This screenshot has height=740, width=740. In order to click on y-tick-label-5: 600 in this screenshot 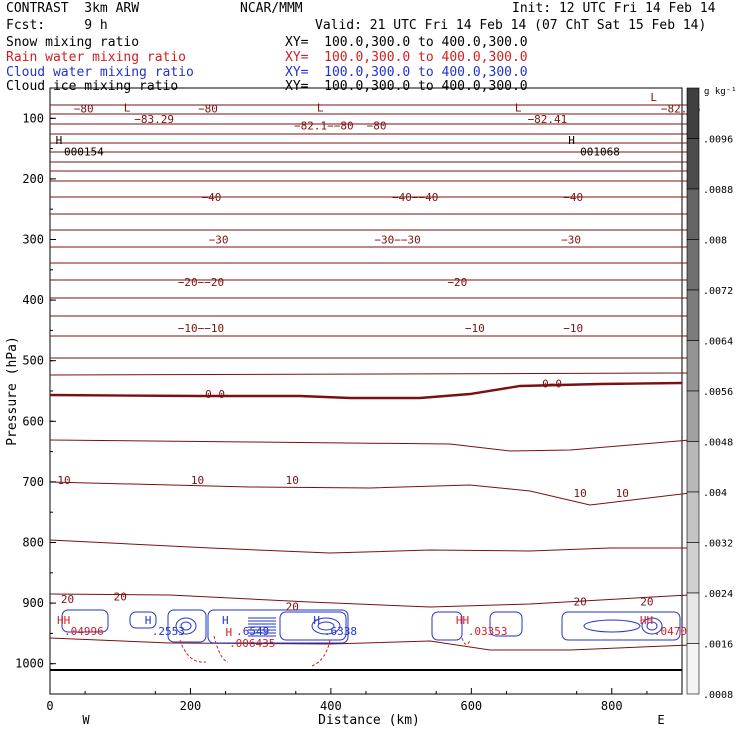, I will do `click(33, 421)`.